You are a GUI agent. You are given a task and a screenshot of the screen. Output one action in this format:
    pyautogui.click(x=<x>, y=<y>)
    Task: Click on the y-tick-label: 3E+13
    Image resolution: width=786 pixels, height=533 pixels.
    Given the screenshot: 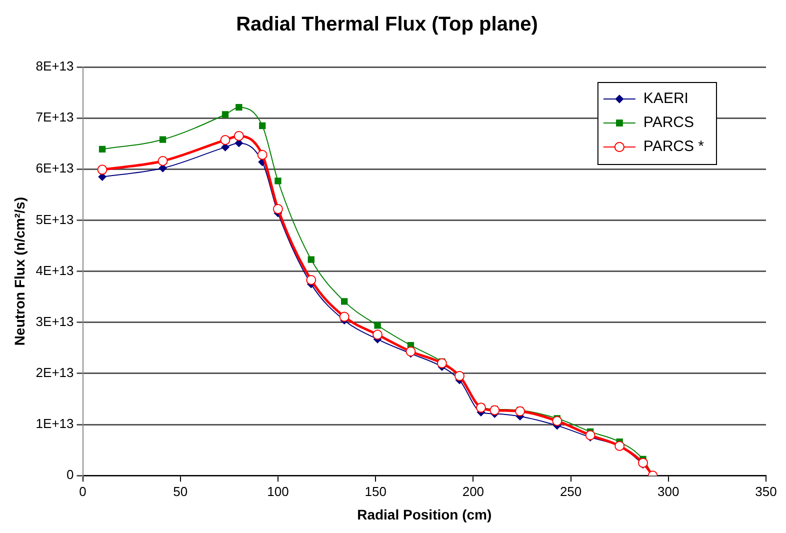 What is the action you would take?
    pyautogui.click(x=55, y=321)
    